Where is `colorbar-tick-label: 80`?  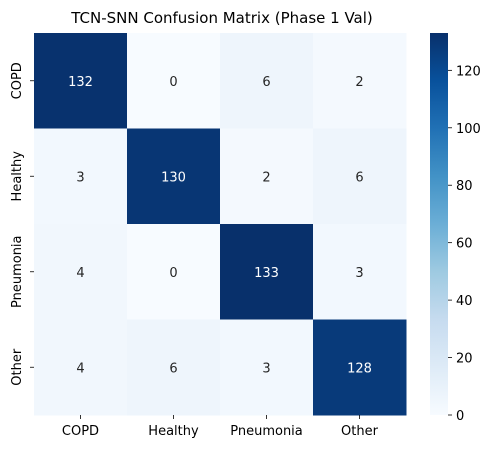
colorbar-tick-label: 80 is located at coordinates (464, 186).